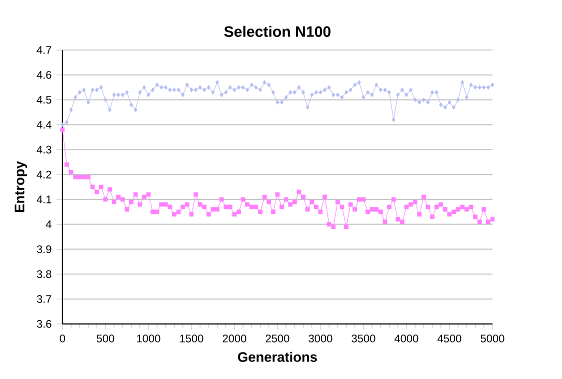 This screenshot has height=379, width=562. What do you see at coordinates (364, 338) in the screenshot?
I see `x-tick-label: 3500` at bounding box center [364, 338].